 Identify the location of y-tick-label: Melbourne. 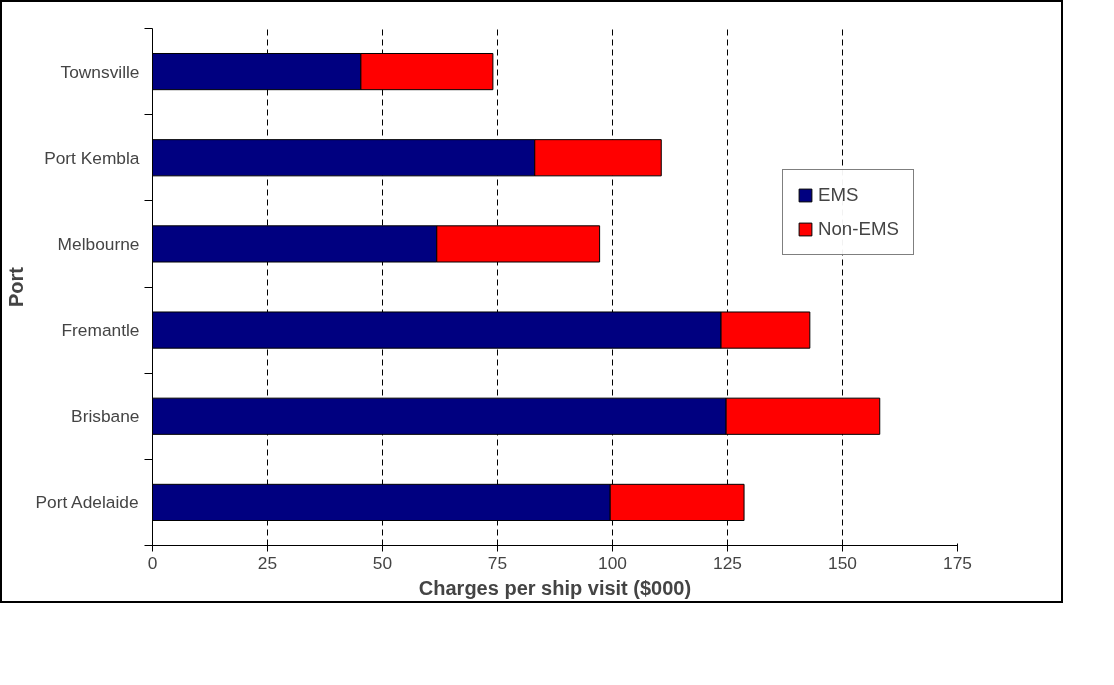
(98, 243).